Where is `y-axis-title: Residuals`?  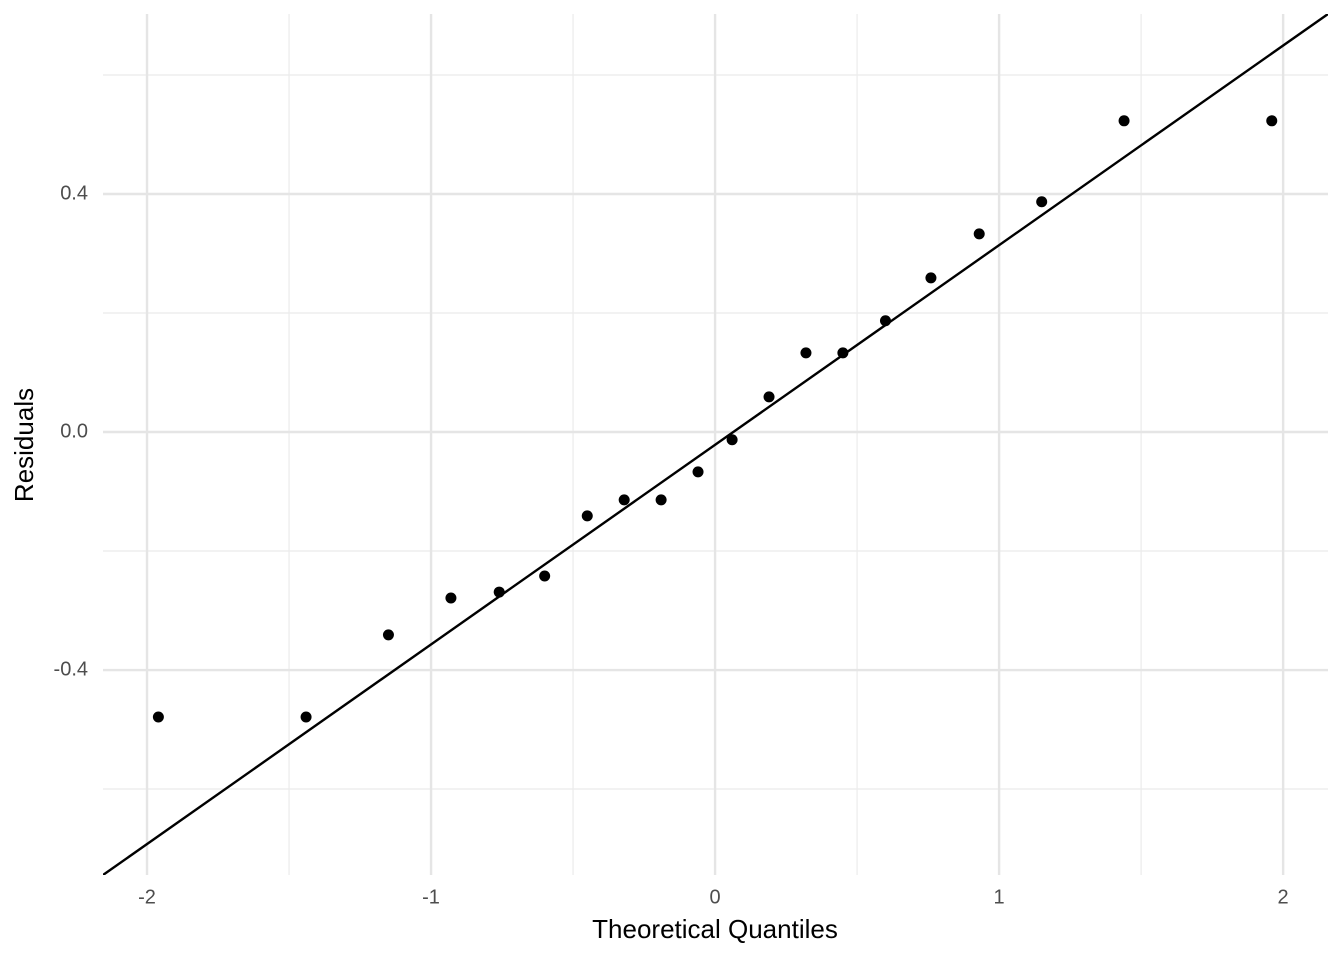 y-axis-title: Residuals is located at coordinates (24, 445).